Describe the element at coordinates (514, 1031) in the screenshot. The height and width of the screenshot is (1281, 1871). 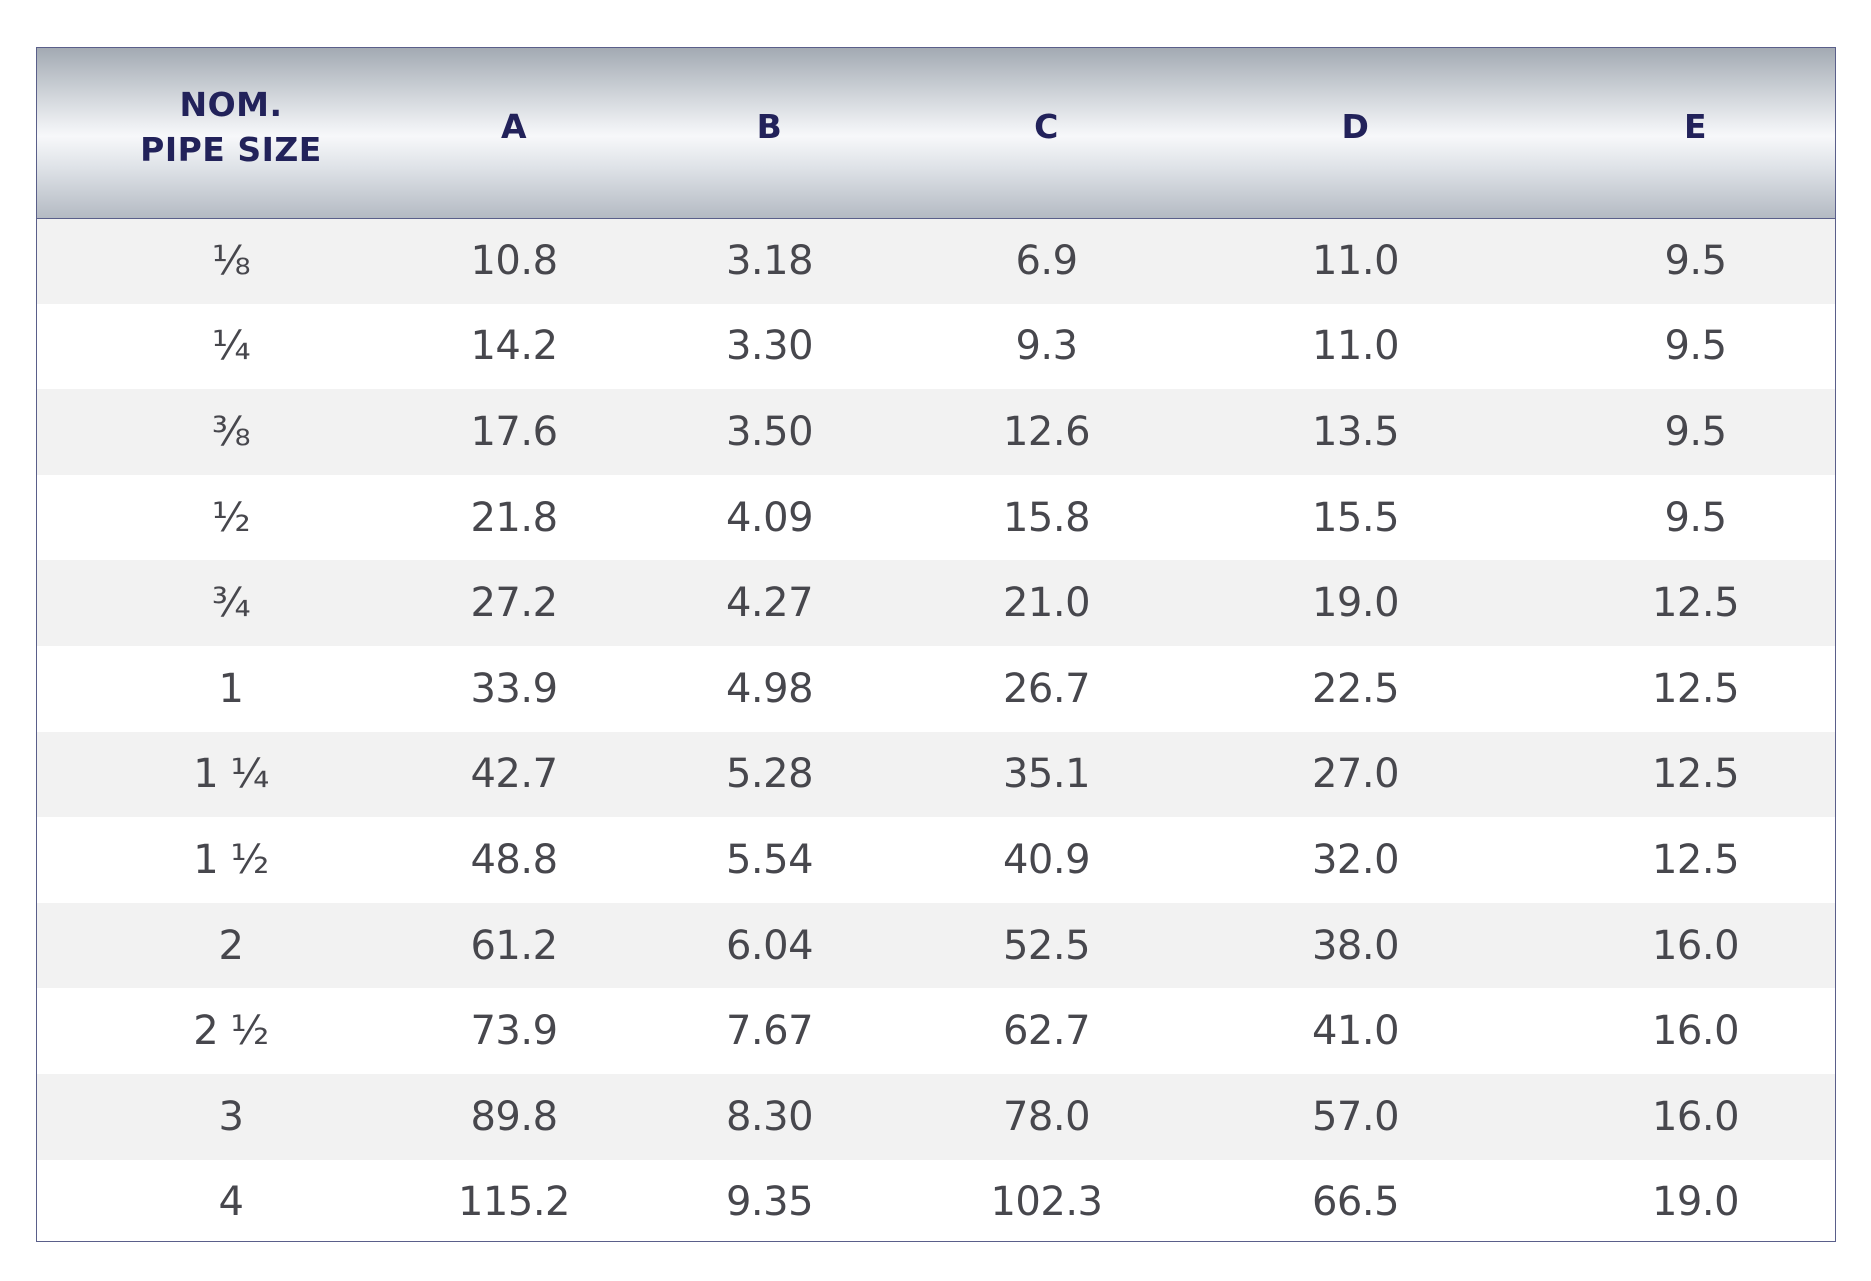
I see `cell-a: 73.9` at that location.